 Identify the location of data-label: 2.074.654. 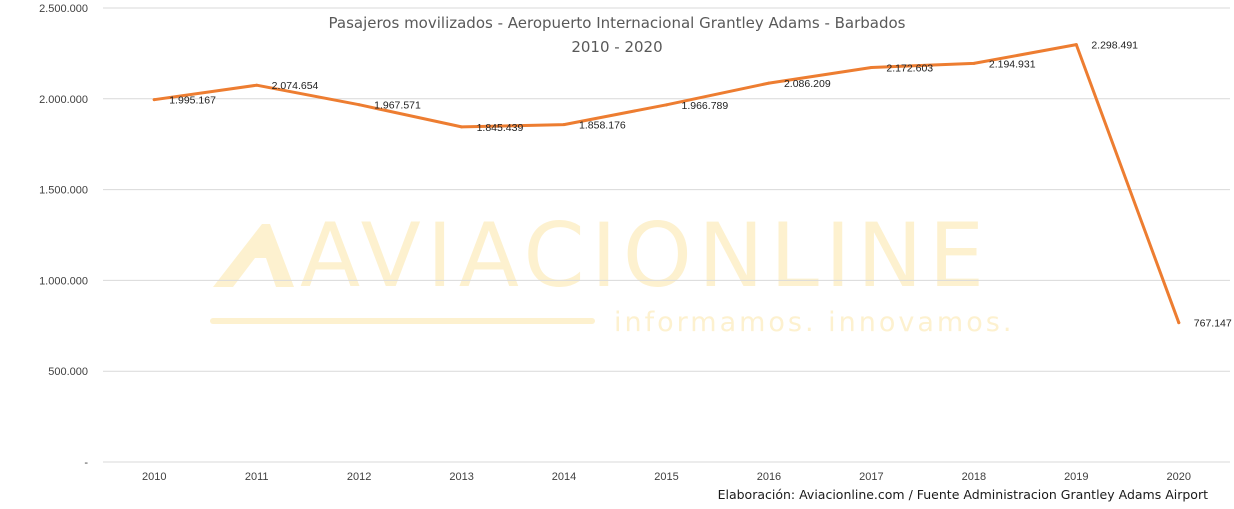
(295, 86).